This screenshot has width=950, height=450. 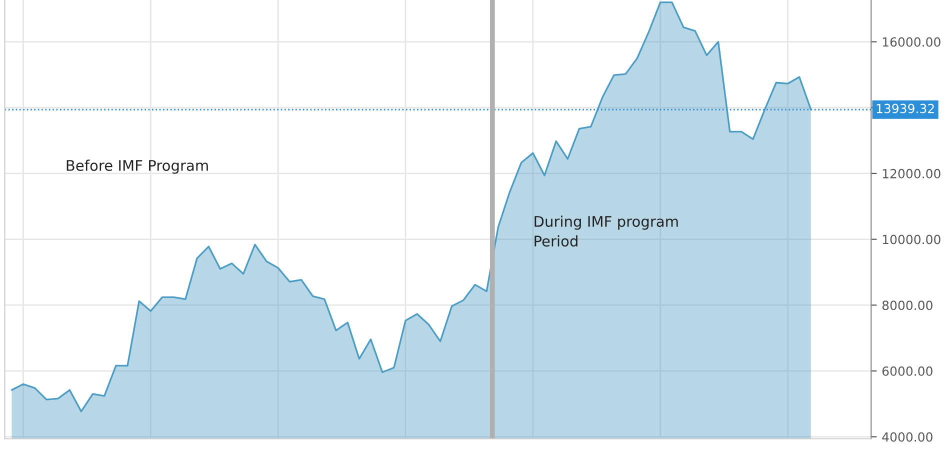 What do you see at coordinates (911, 42) in the screenshot?
I see `y-tick-label: 16000.00` at bounding box center [911, 42].